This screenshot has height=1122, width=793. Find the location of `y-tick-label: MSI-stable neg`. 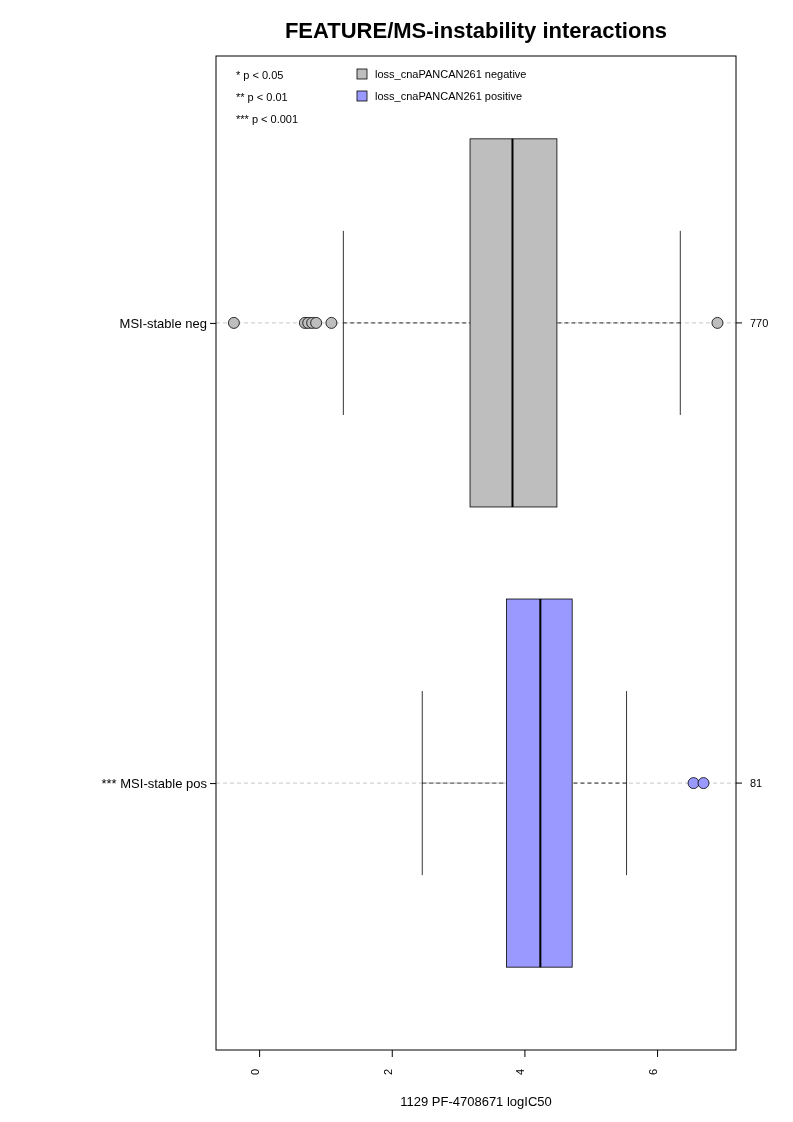

y-tick-label: MSI-stable neg is located at coordinates (163, 323).